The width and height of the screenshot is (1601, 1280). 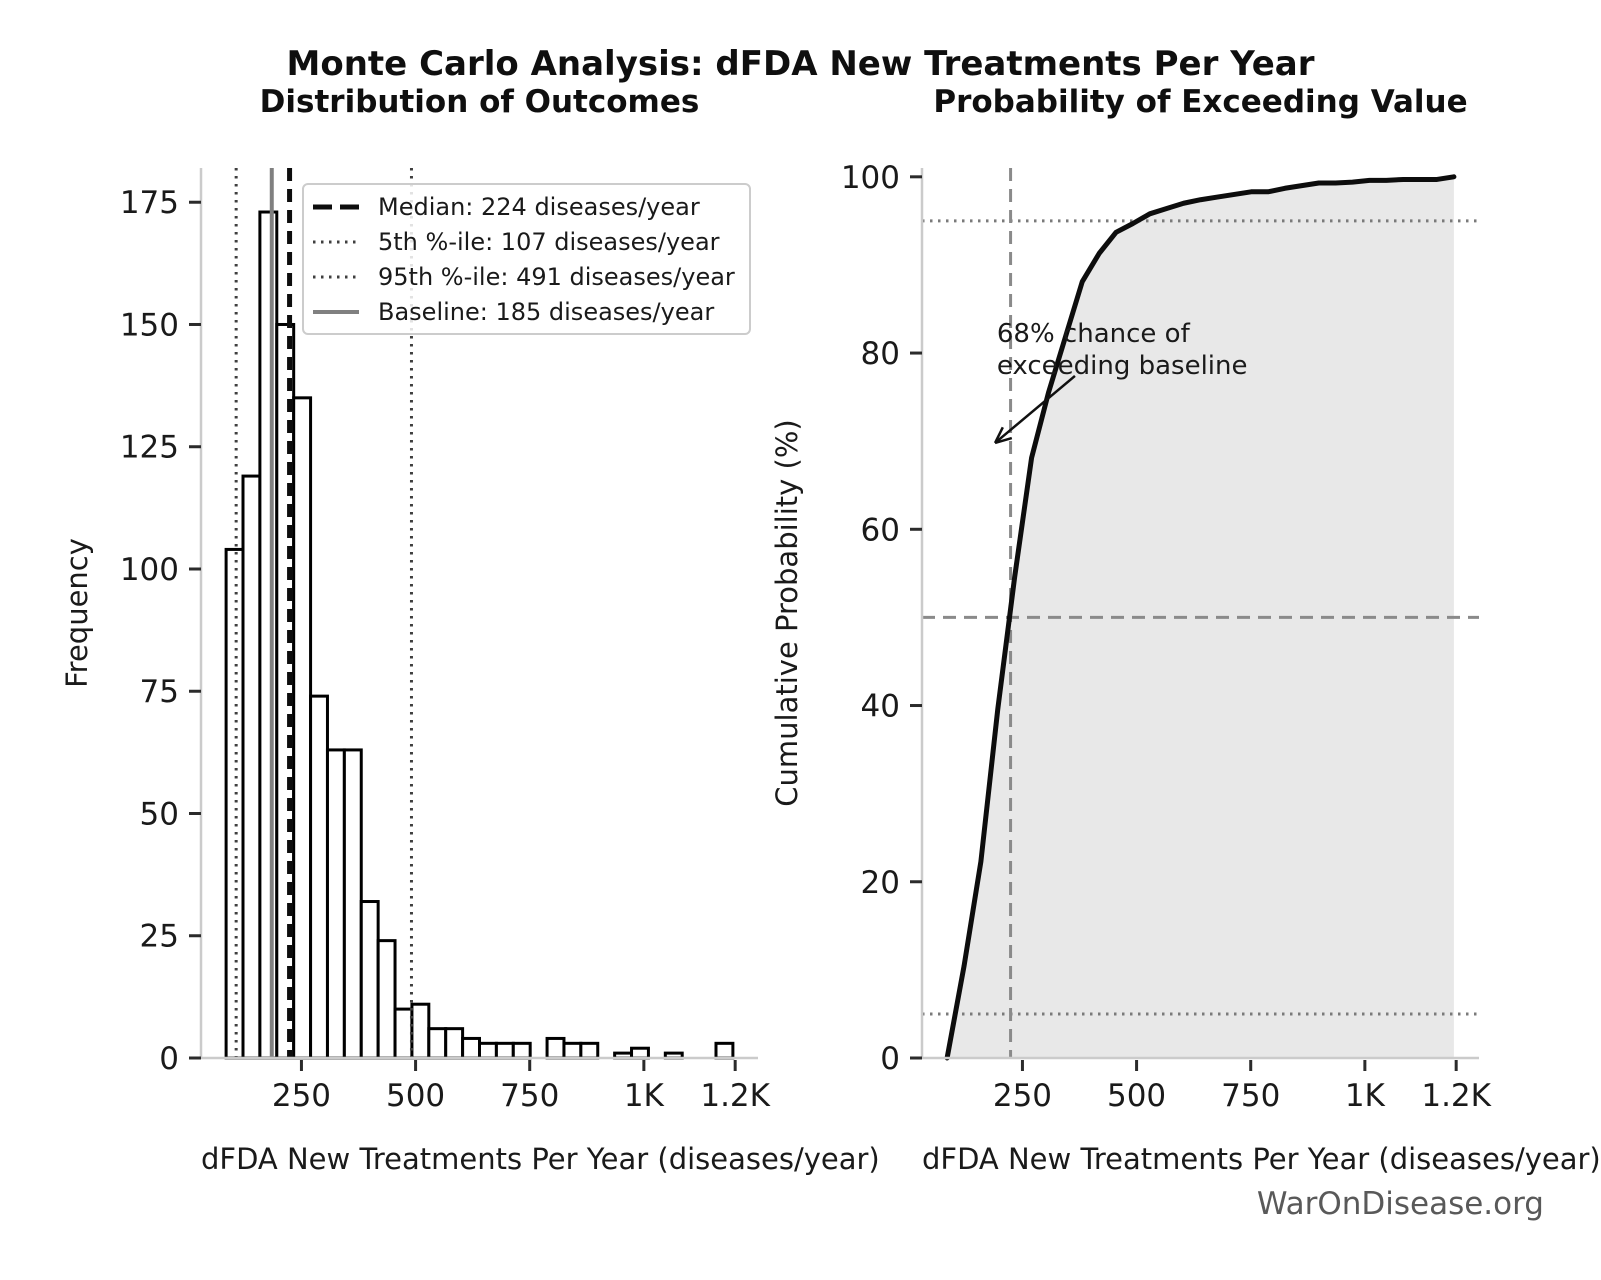 I want to click on y-tick-label: 20, so click(x=880, y=883).